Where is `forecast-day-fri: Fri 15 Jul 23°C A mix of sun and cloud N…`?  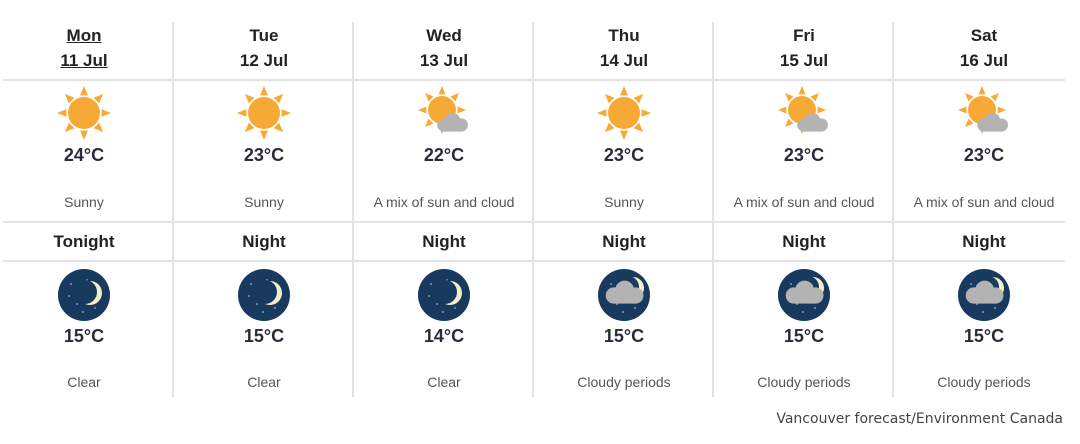 forecast-day-fri: Fri 15 Jul 23°C A mix of sun and cloud N… is located at coordinates (803, 209).